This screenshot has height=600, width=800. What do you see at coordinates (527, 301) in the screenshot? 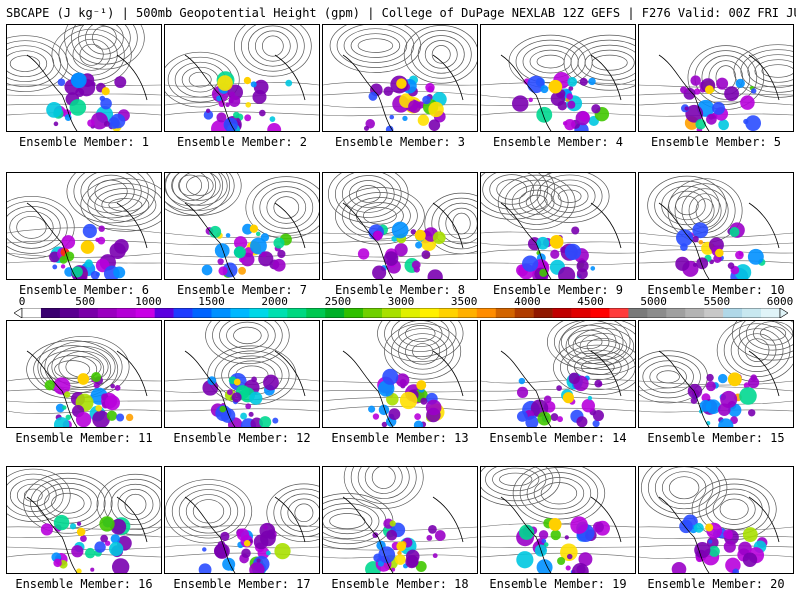
I see `colorbar-tick-label: 4000` at bounding box center [527, 301].